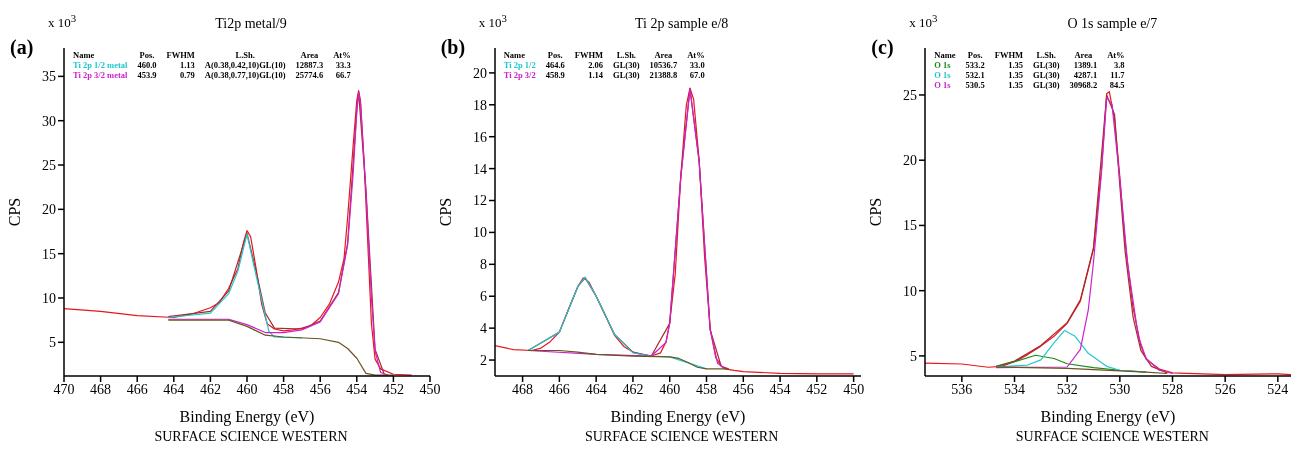  Describe the element at coordinates (22, 47) in the screenshot. I see `text: (a)` at that location.